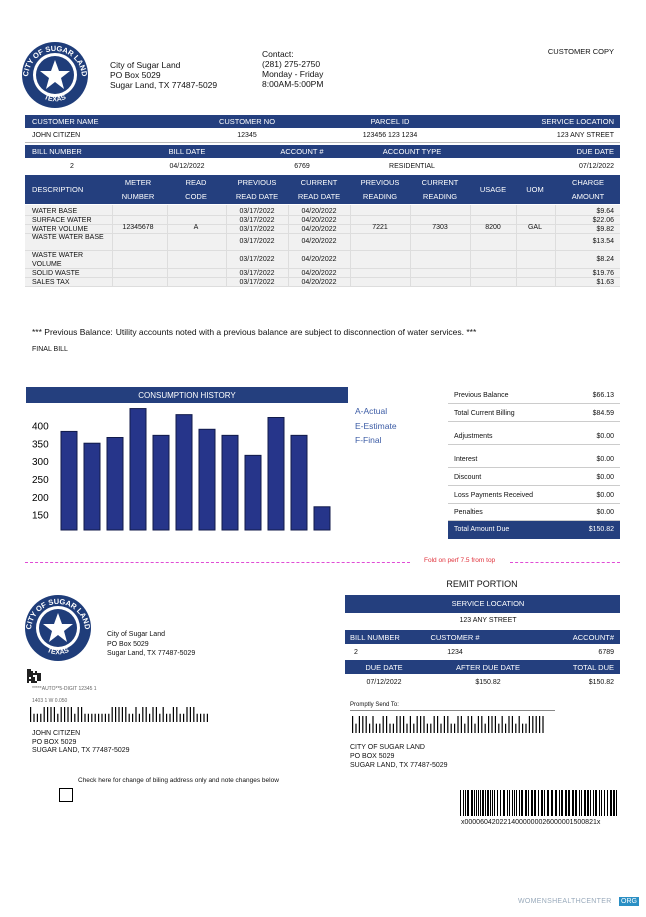  Describe the element at coordinates (151, 653) in the screenshot. I see `sender-line: Sugar Land, TX 77487-5029` at that location.